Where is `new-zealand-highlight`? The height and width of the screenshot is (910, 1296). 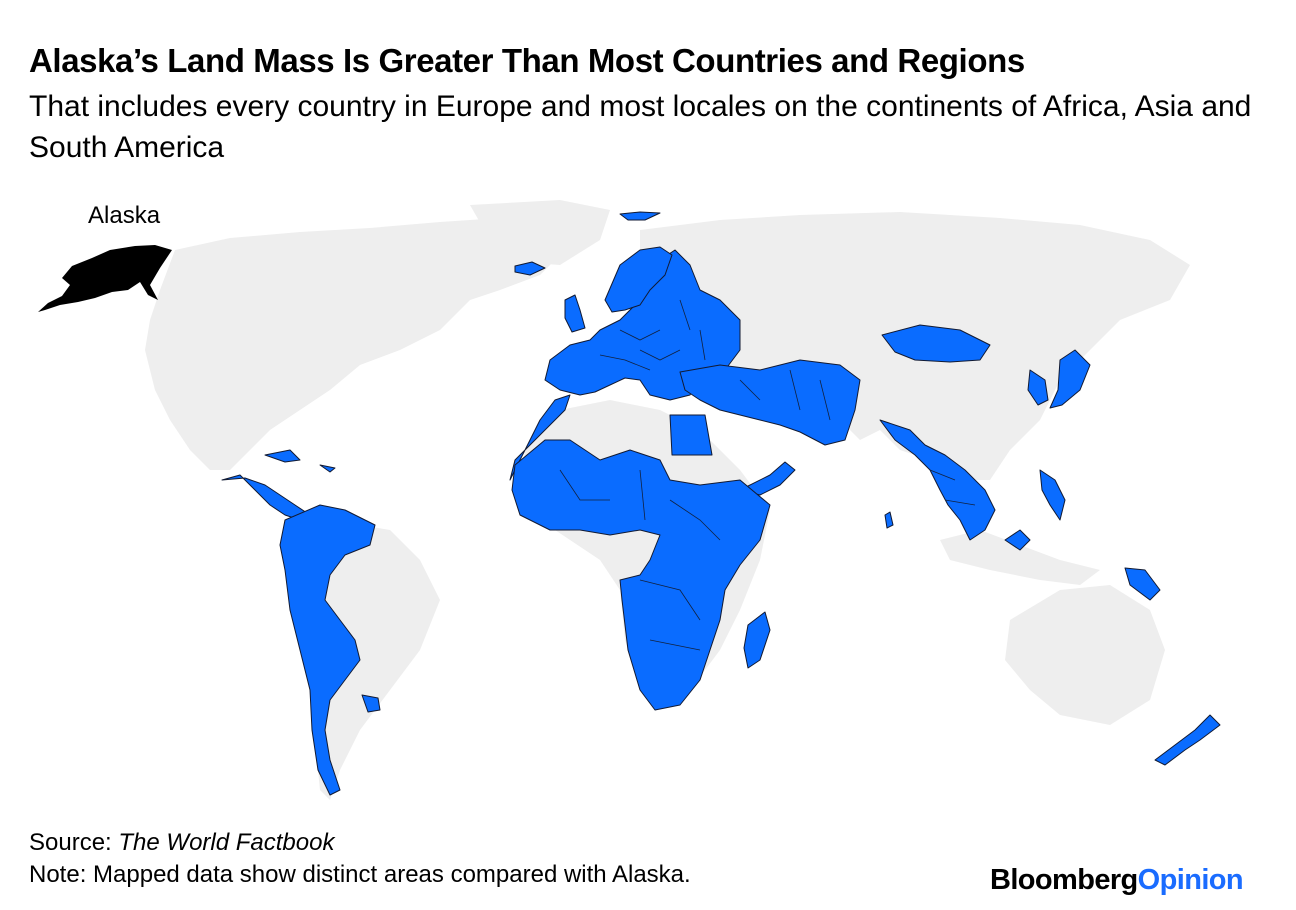
new-zealand-highlight is located at coordinates (1187, 740).